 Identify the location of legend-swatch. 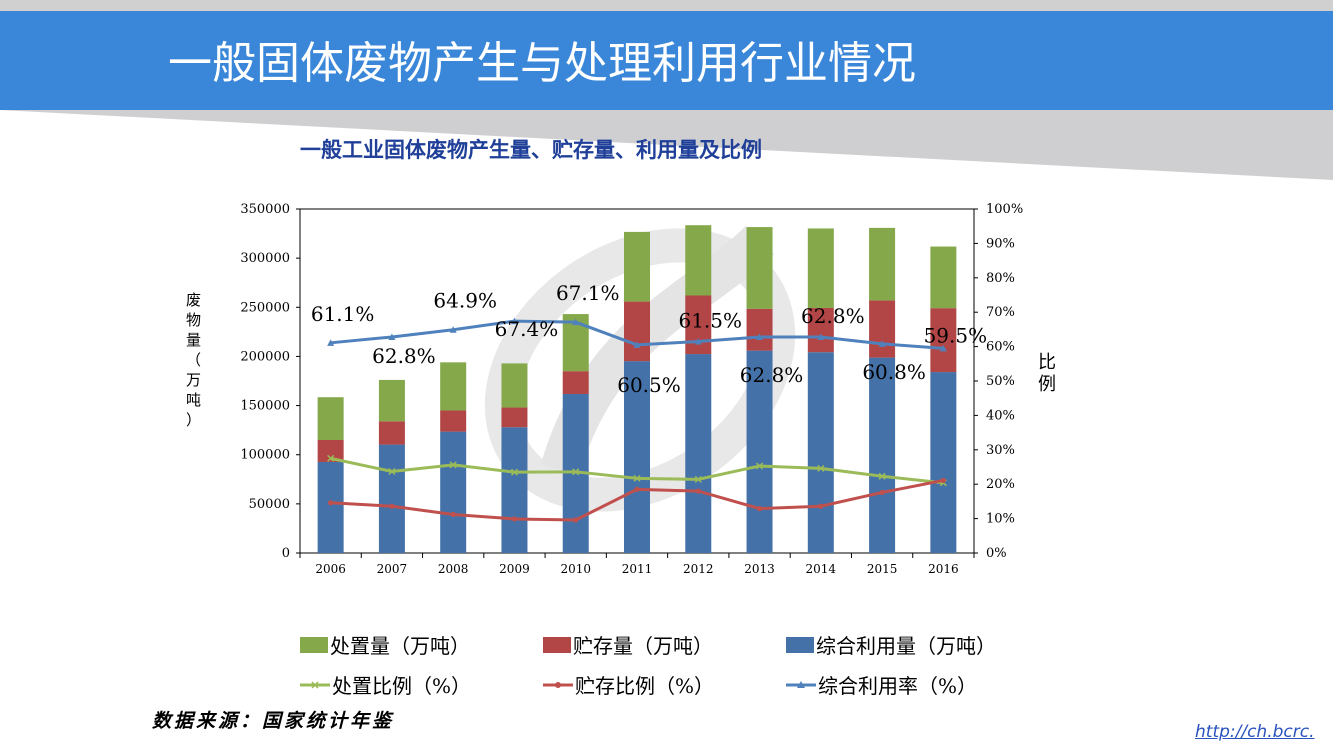
(800, 644).